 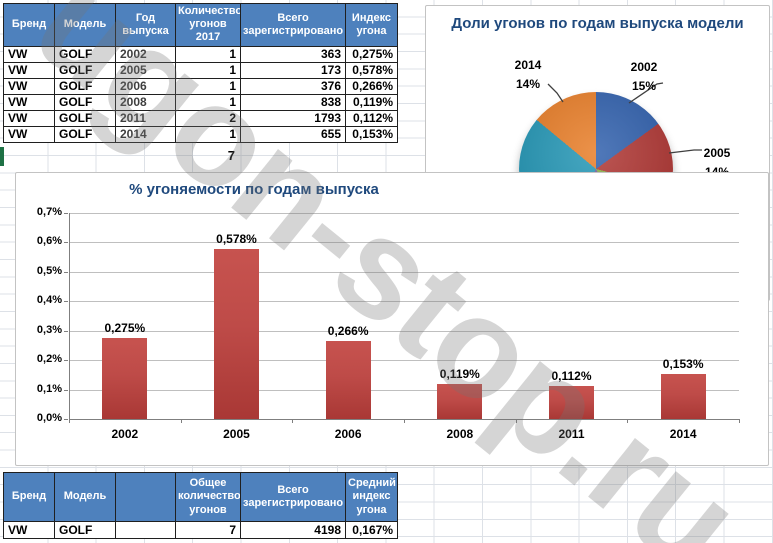 What do you see at coordinates (460, 401) in the screenshot?
I see `bar-2008` at bounding box center [460, 401].